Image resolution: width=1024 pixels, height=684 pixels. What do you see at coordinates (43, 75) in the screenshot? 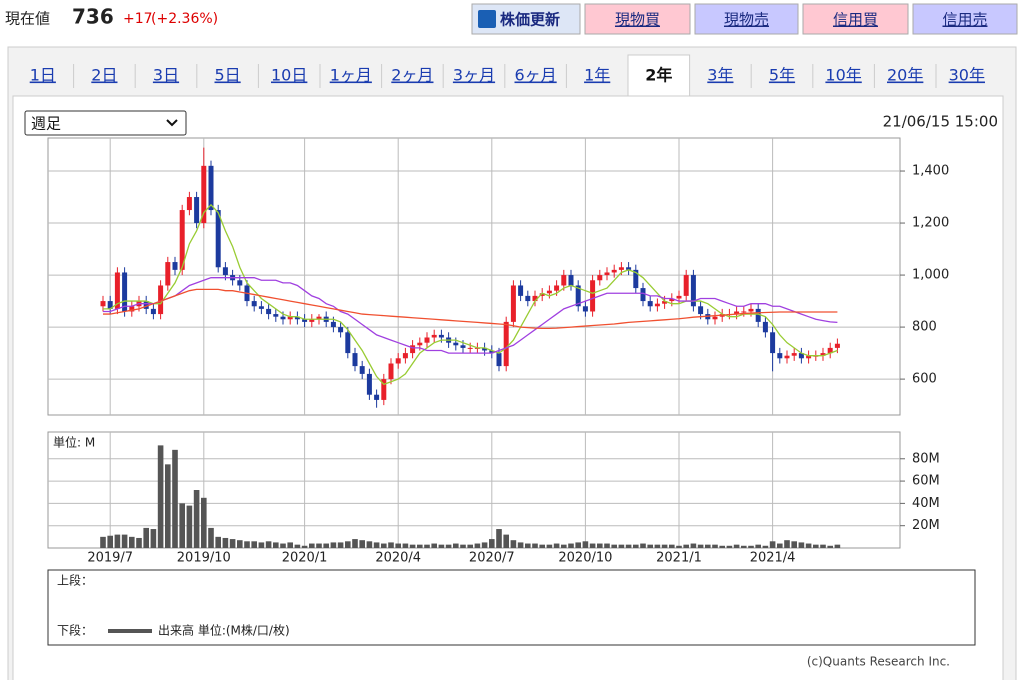
I see `tab: 1日` at bounding box center [43, 75].